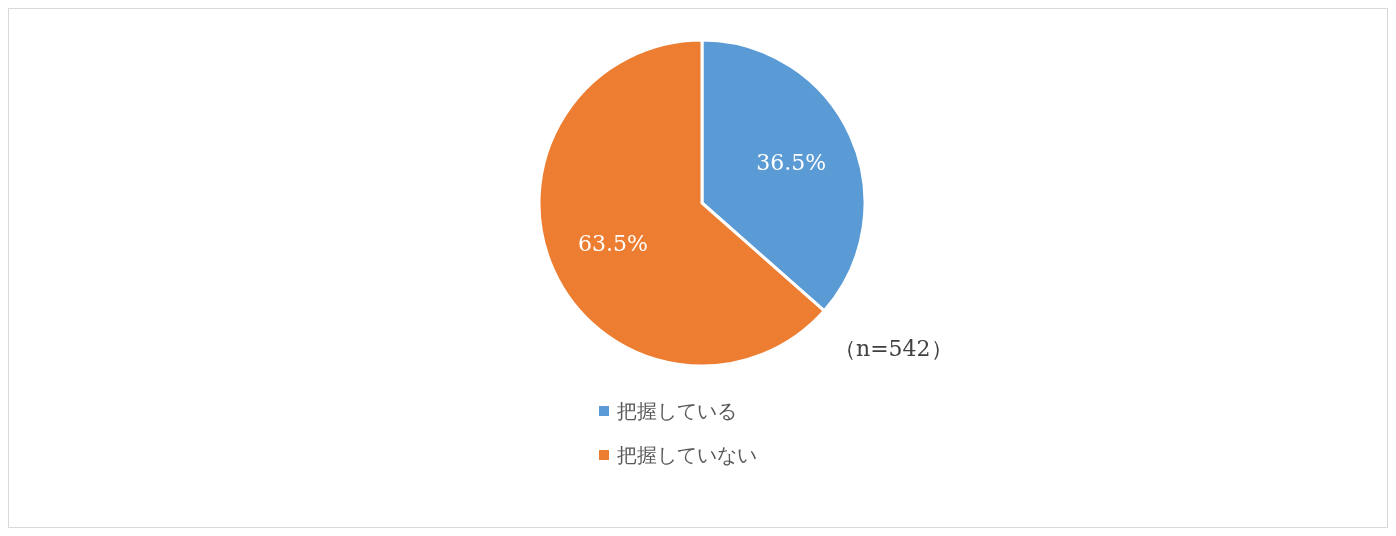  I want to click on data-label: 63.5%, so click(612, 243).